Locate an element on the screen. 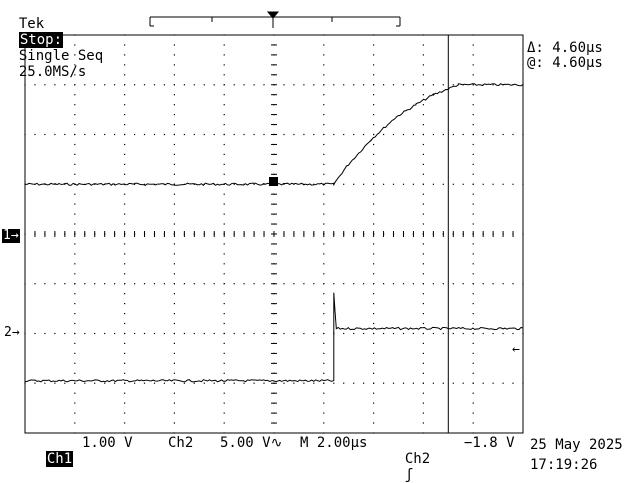 The height and width of the screenshot is (483, 640). brand-label: Tek is located at coordinates (31, 24).